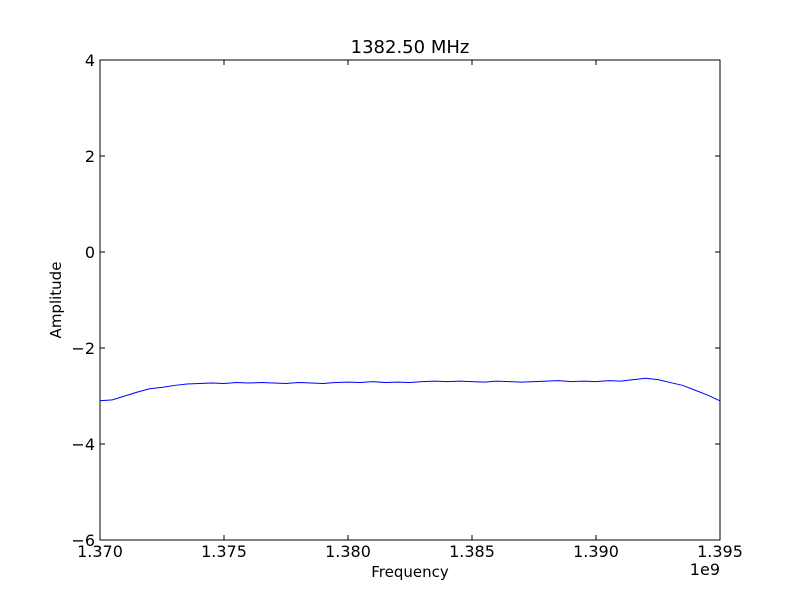 The height and width of the screenshot is (605, 800). What do you see at coordinates (596, 551) in the screenshot?
I see `x-tick-label: 1.390` at bounding box center [596, 551].